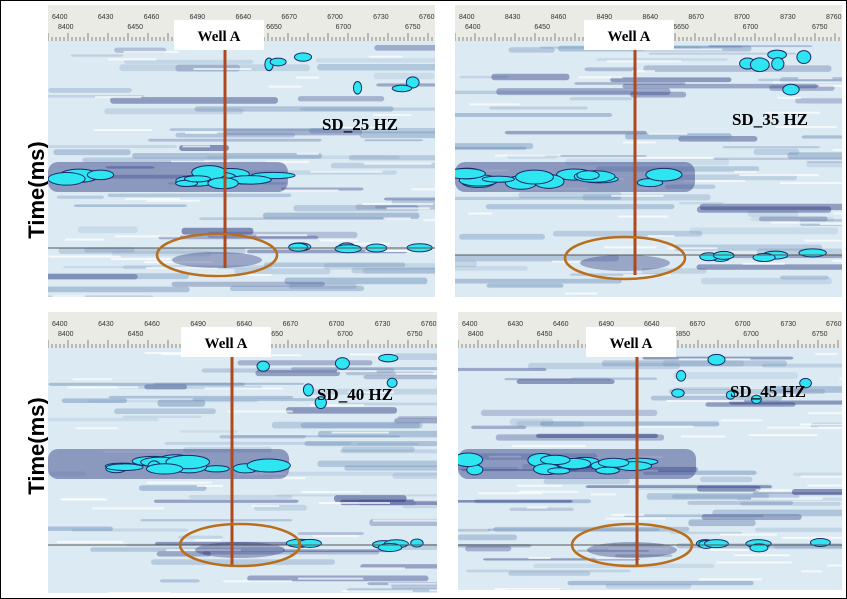 This screenshot has height=599, width=847. Describe the element at coordinates (632, 550) in the screenshot. I see `dark-anomaly` at that location.